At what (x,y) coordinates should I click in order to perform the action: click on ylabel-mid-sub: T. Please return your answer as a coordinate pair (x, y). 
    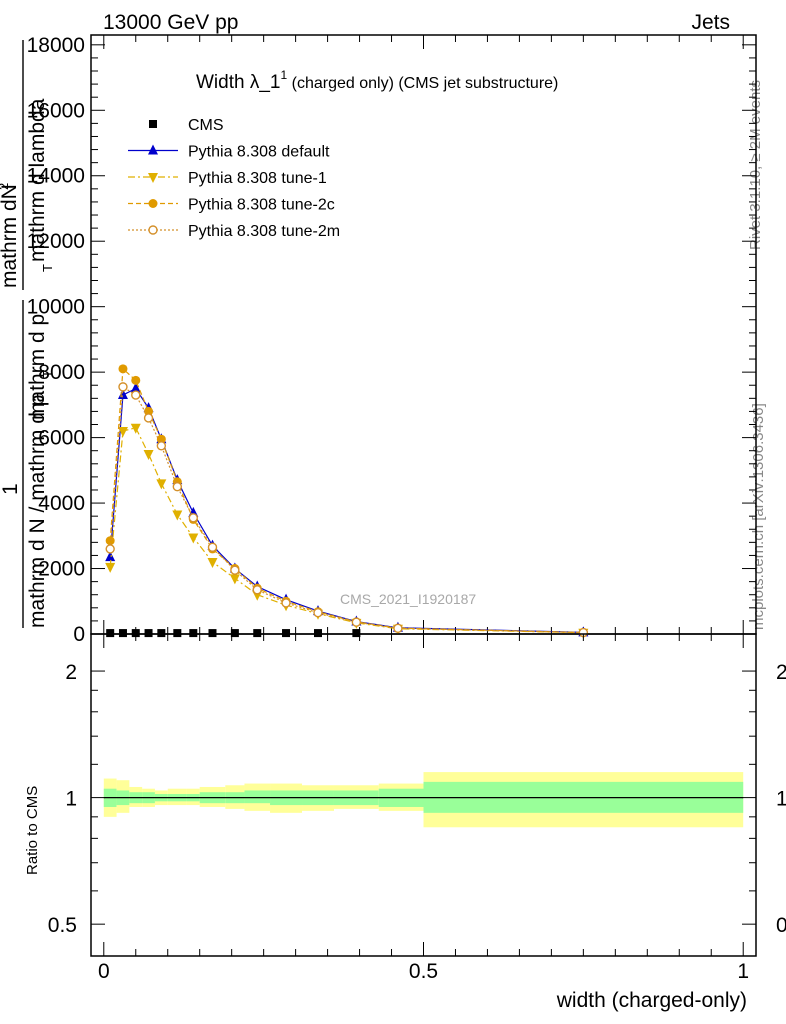
    Looking at the image, I should click on (47, 268).